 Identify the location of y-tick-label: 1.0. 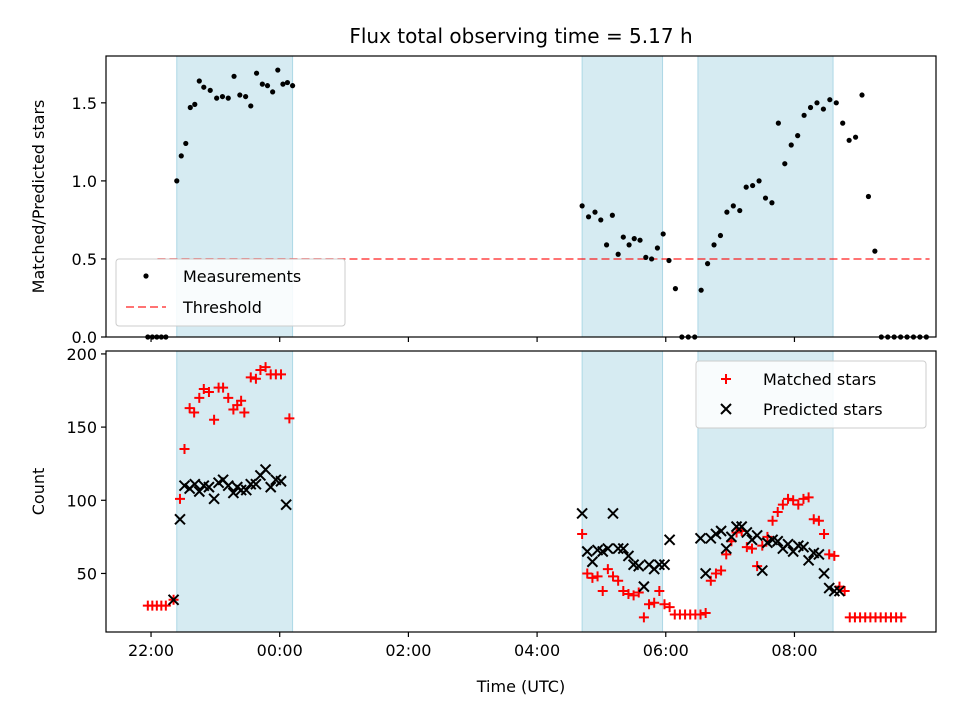
(84, 181).